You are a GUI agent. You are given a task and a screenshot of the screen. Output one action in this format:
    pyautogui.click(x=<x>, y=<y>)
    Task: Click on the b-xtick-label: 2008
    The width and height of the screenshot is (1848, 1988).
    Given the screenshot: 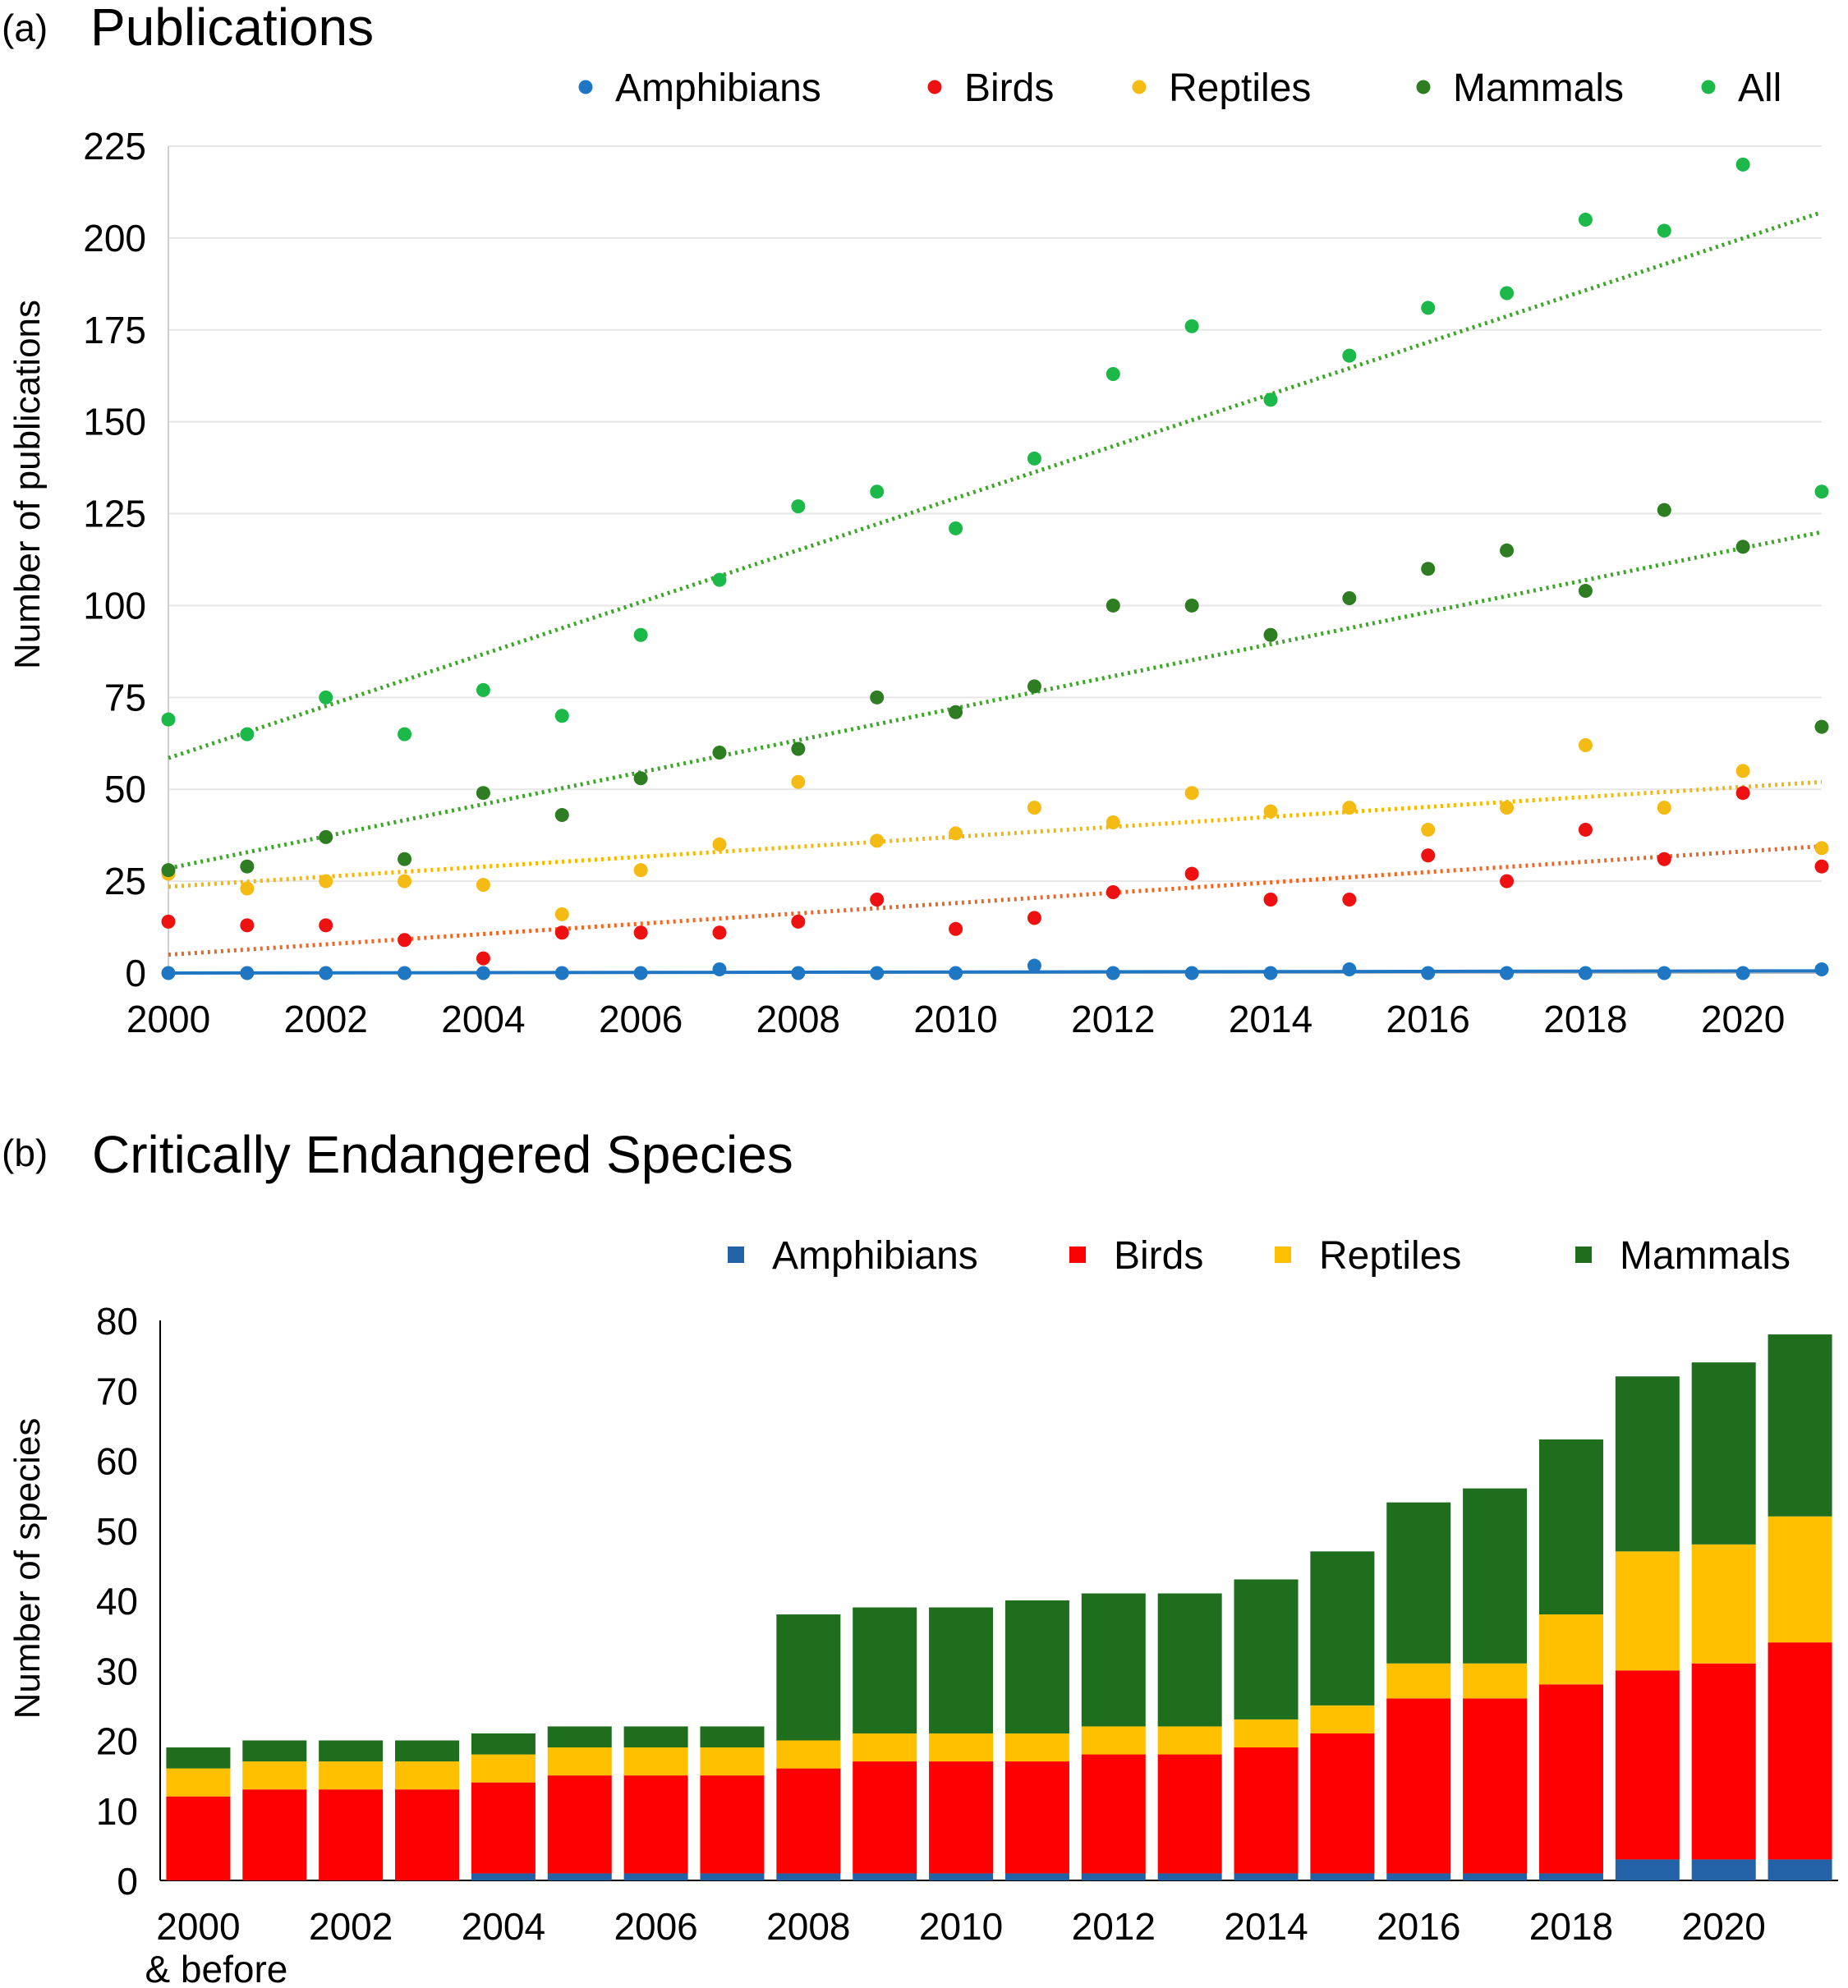 What is the action you would take?
    pyautogui.click(x=808, y=1926)
    